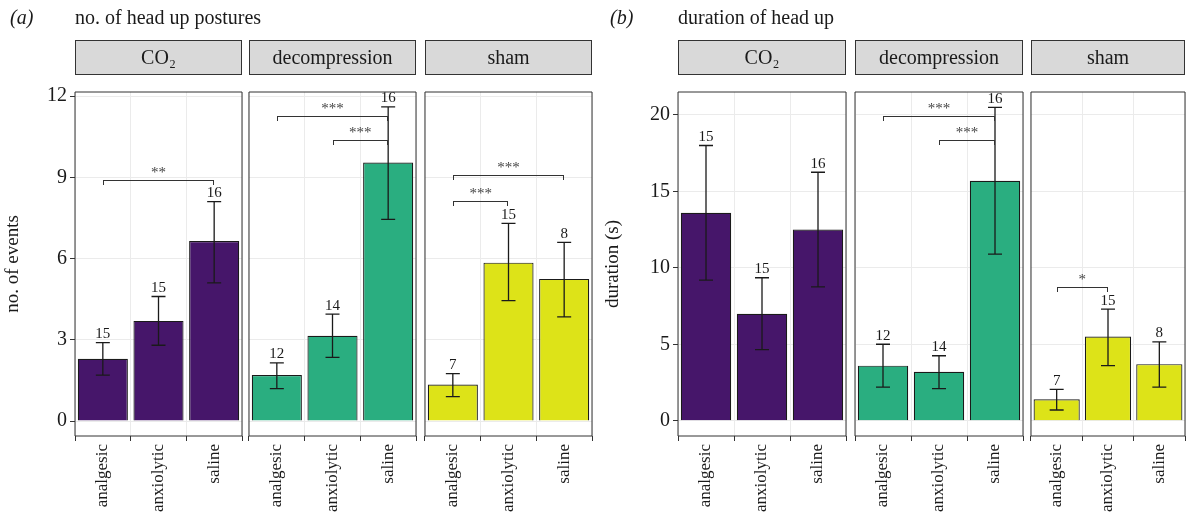  What do you see at coordinates (665, 342) in the screenshot?
I see `y-tick-label: 5` at bounding box center [665, 342].